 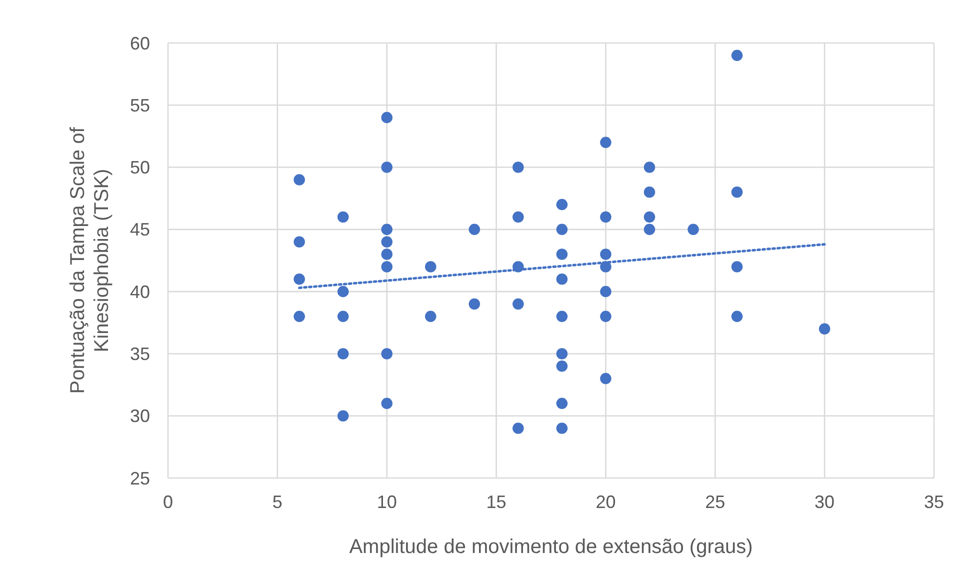 What do you see at coordinates (140, 354) in the screenshot?
I see `y-tick-label: 35` at bounding box center [140, 354].